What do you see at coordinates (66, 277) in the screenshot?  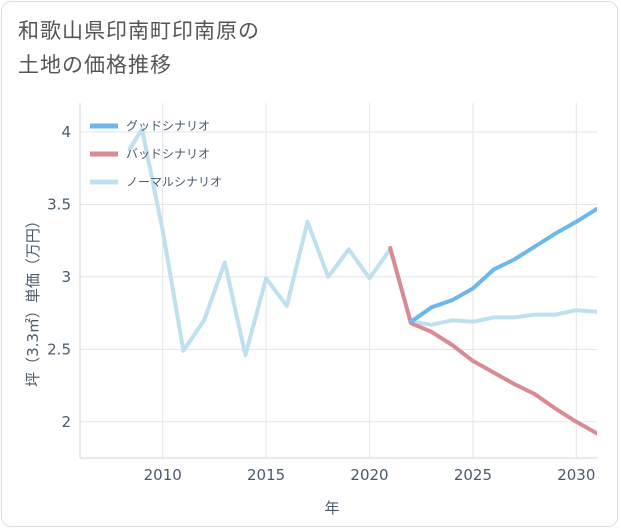 I see `y-tick-label: 3` at bounding box center [66, 277].